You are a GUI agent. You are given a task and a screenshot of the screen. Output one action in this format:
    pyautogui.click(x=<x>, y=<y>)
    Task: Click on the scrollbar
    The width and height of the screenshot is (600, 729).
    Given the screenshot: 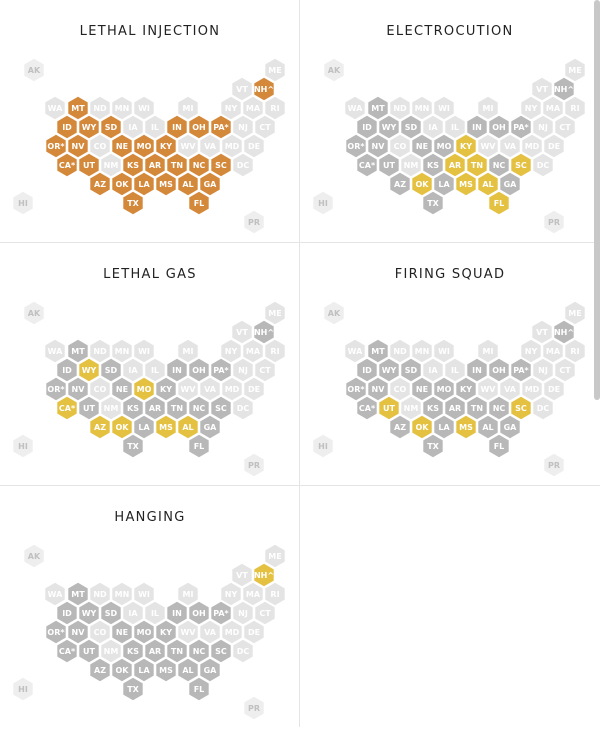 What is the action you would take?
    pyautogui.click(x=597, y=200)
    